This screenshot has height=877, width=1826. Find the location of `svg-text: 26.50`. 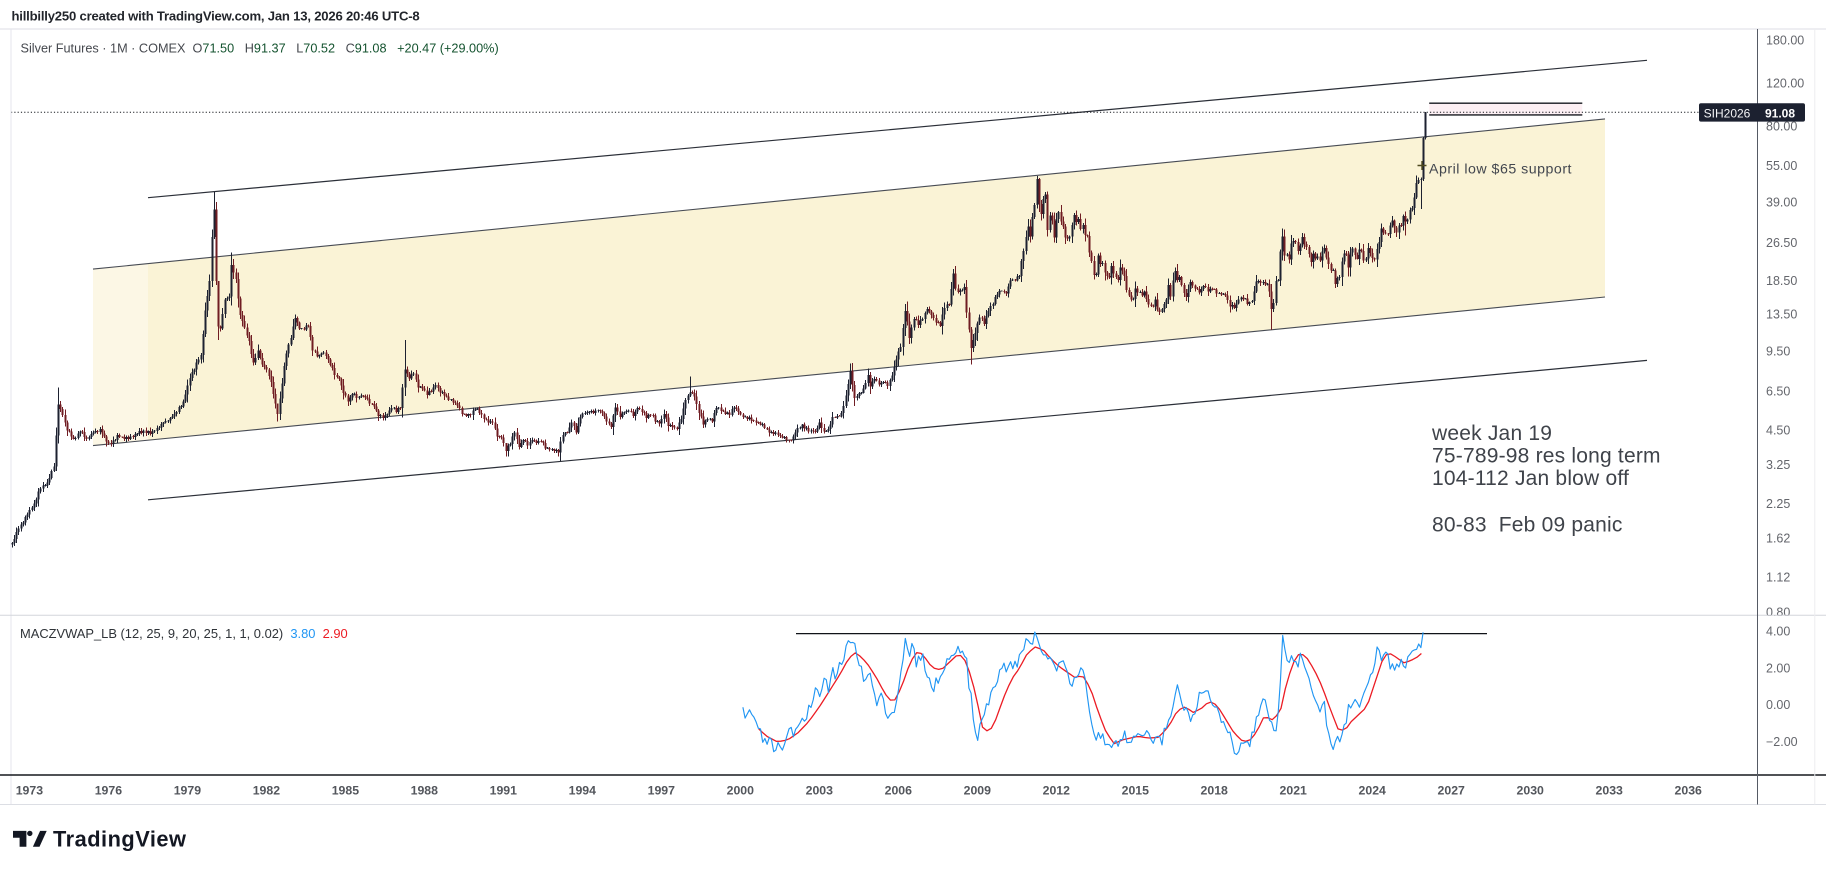

svg-text: 26.50 is located at coordinates (1781, 243).